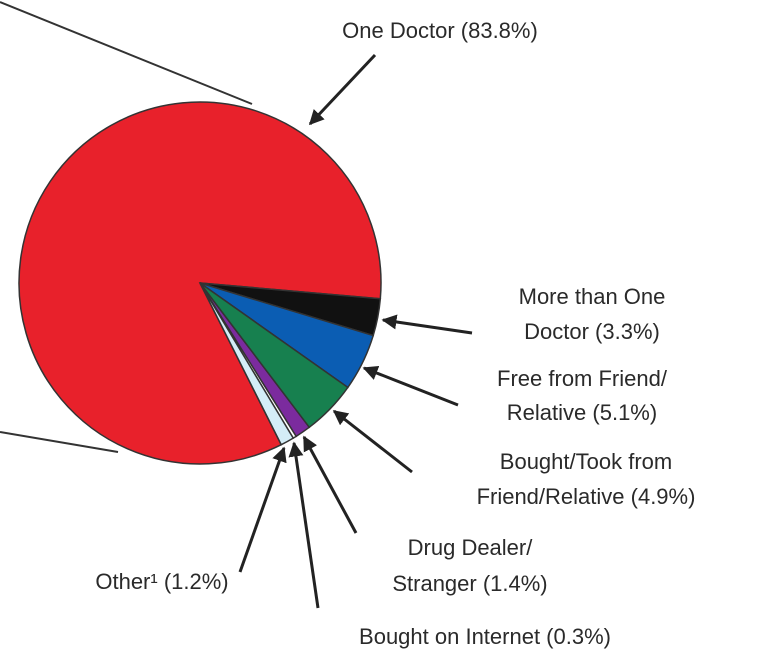 This screenshot has width=769, height=662. Describe the element at coordinates (582, 412) in the screenshot. I see `slice-label: Relative (5.1%)` at that location.